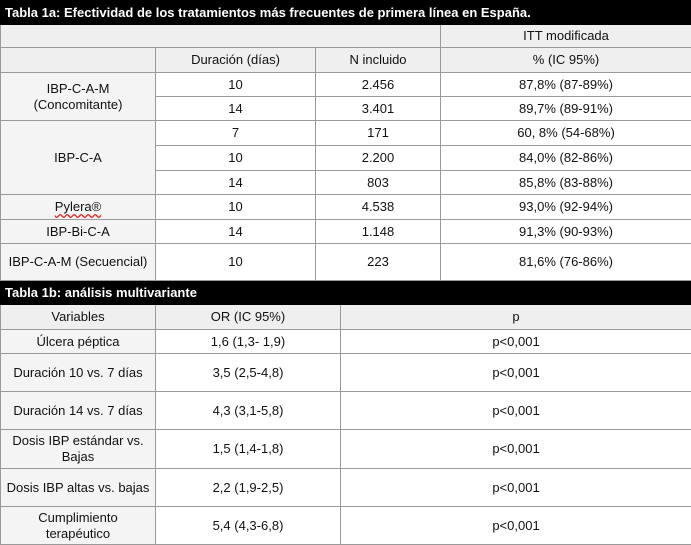 Image resolution: width=691 pixels, height=545 pixels. I want to click on column-header: OR (IC 95%), so click(248, 317).